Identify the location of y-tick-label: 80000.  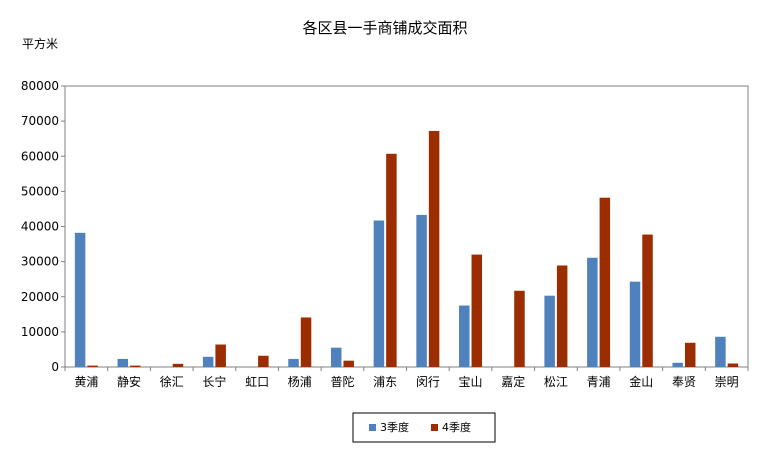
(40, 86).